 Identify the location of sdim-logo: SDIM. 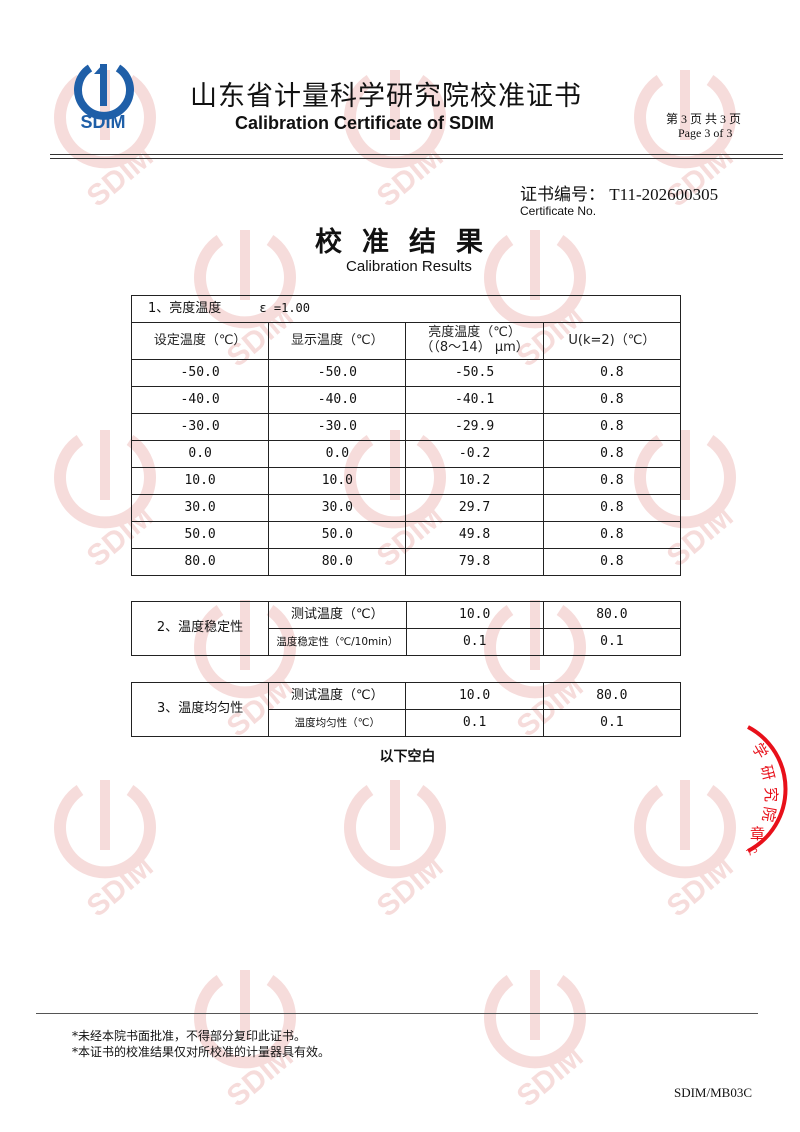
(104, 98).